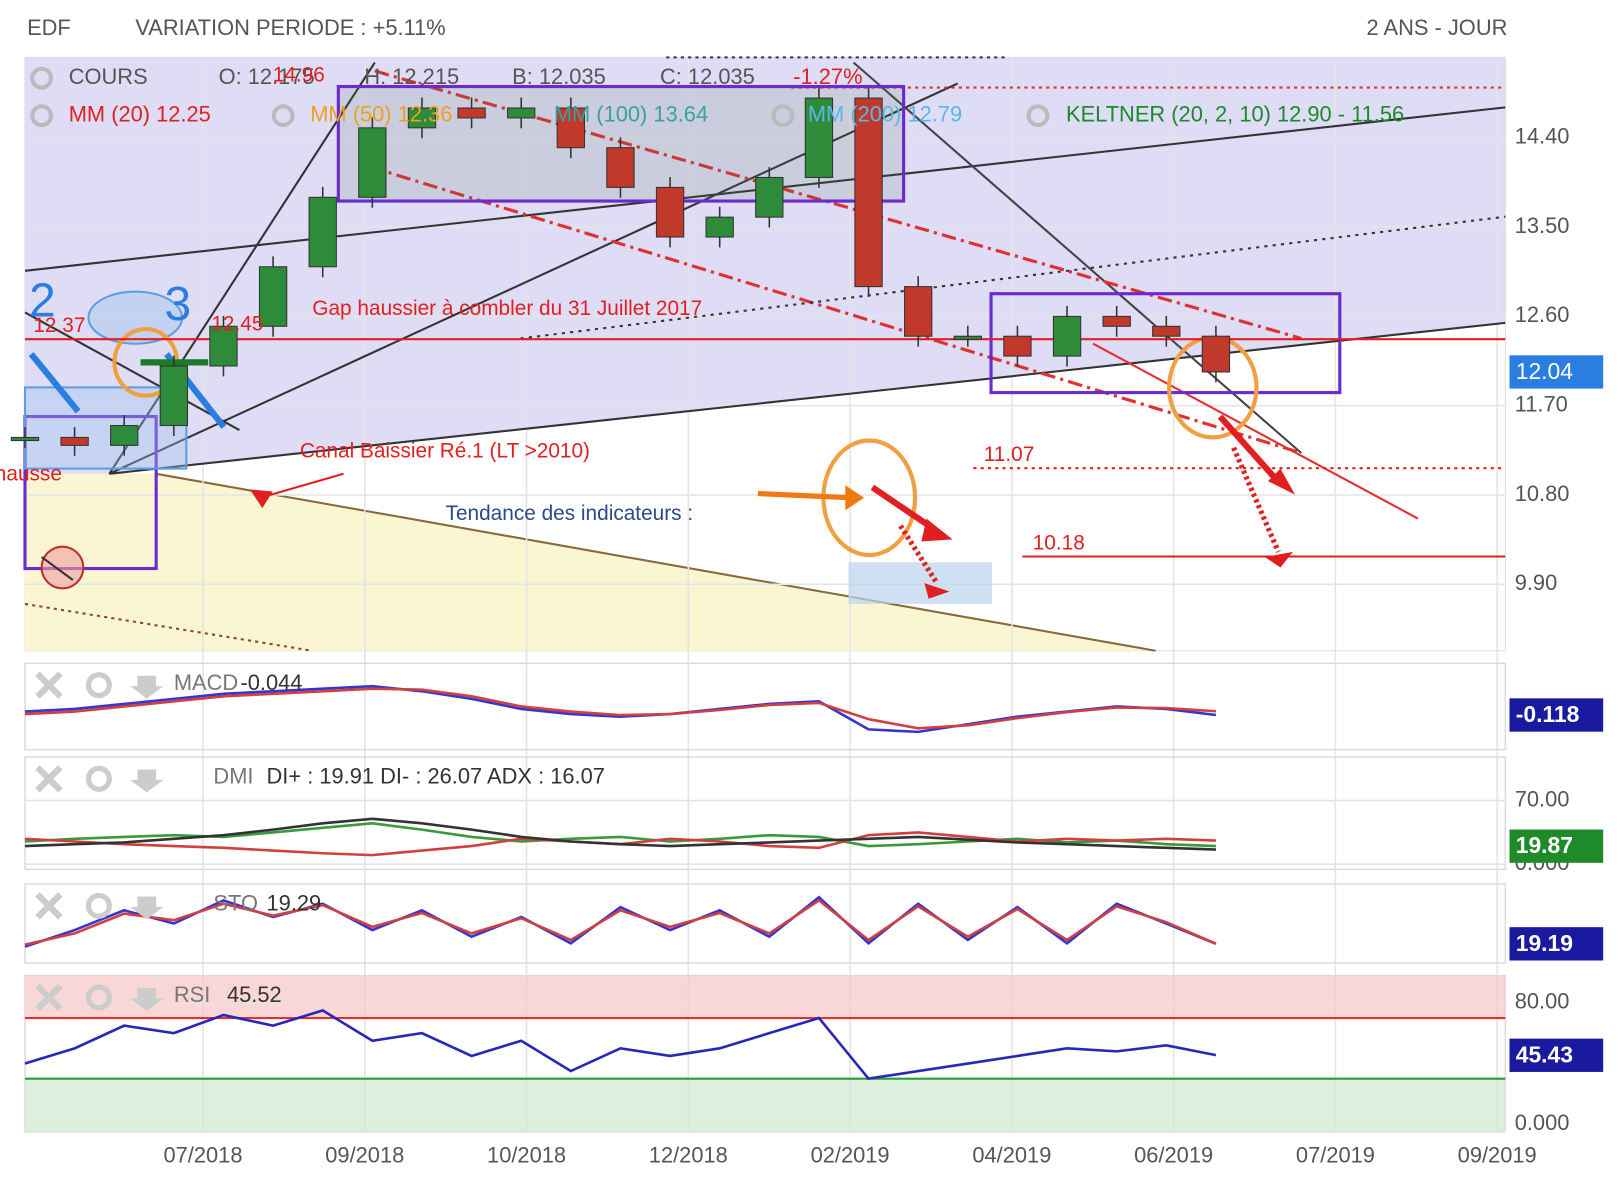 This screenshot has height=1186, width=1624. I want to click on level-zone, so click(765, 1105).